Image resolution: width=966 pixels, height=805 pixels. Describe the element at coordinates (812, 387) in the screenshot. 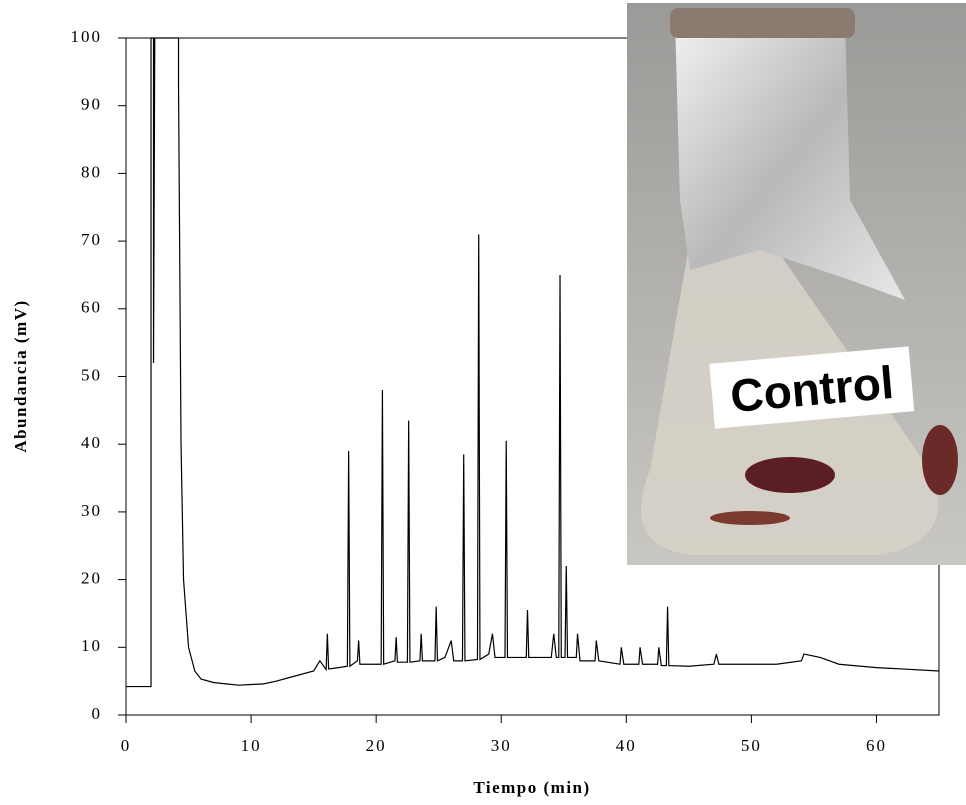

I see `label-box` at that location.